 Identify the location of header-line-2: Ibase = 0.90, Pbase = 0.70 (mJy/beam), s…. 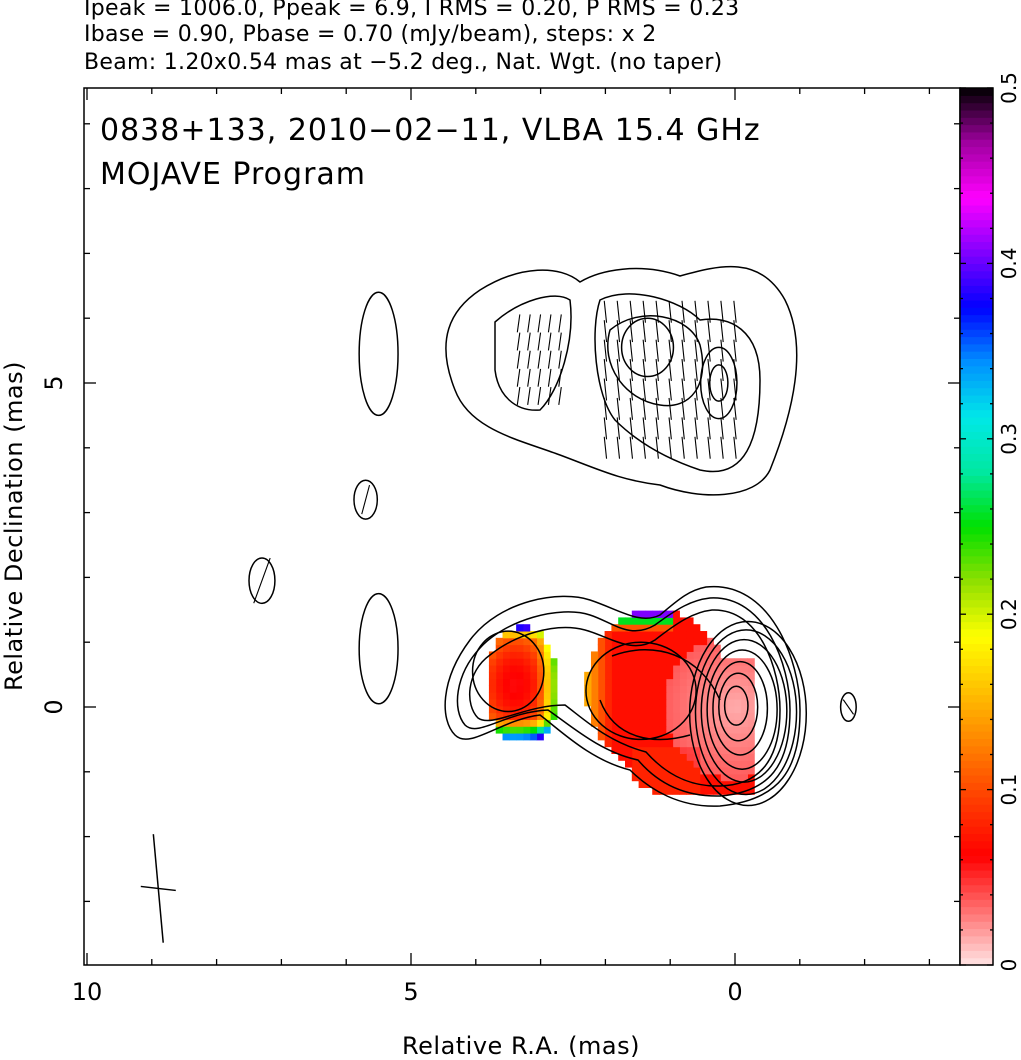
(370, 34).